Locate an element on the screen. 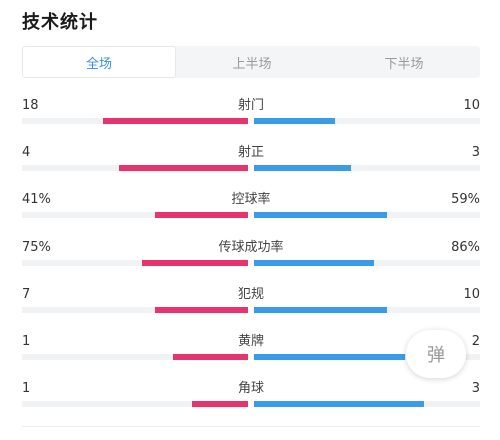 The width and height of the screenshot is (500, 440). tab-second-half: 下半场 is located at coordinates (404, 64).